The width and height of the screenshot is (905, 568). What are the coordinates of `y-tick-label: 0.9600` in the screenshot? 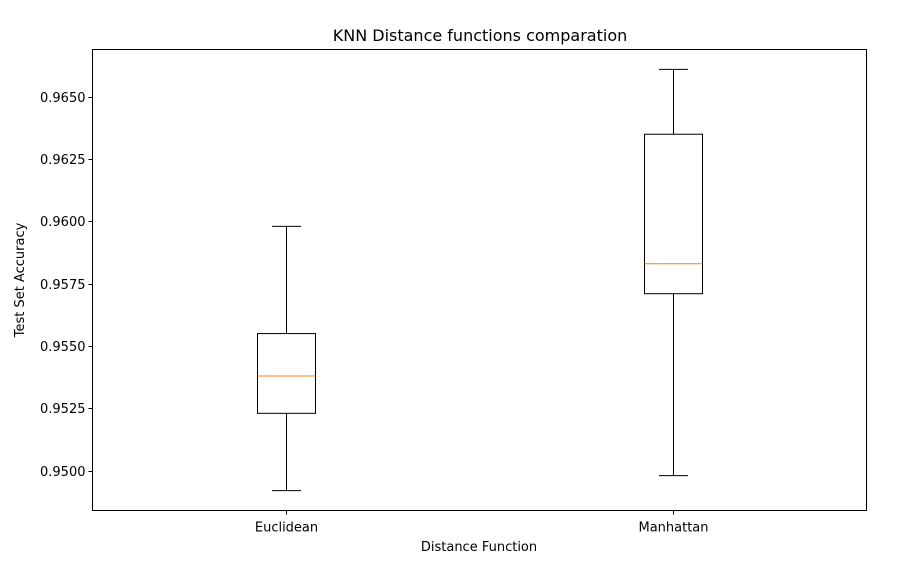 It's located at (63, 222).